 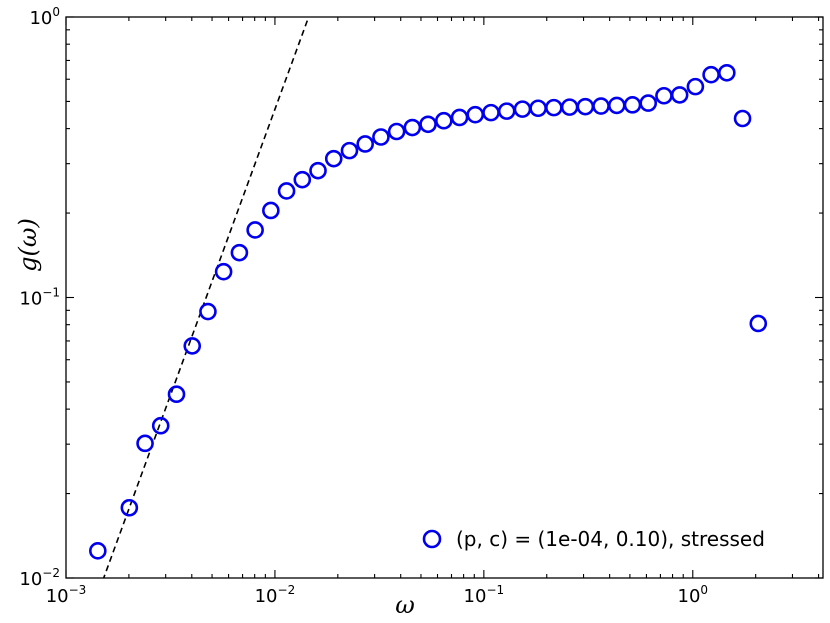 I want to click on x-tick-label: 10⁰, so click(x=693, y=595).